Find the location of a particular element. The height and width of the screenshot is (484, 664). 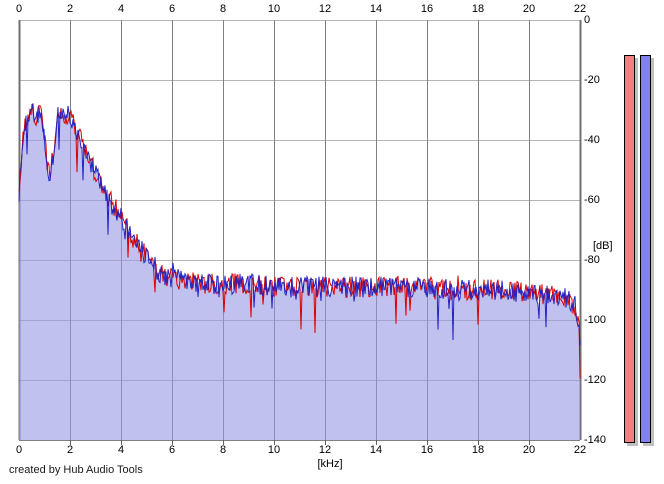

x-tick-label-bottom: 16 is located at coordinates (427, 450).